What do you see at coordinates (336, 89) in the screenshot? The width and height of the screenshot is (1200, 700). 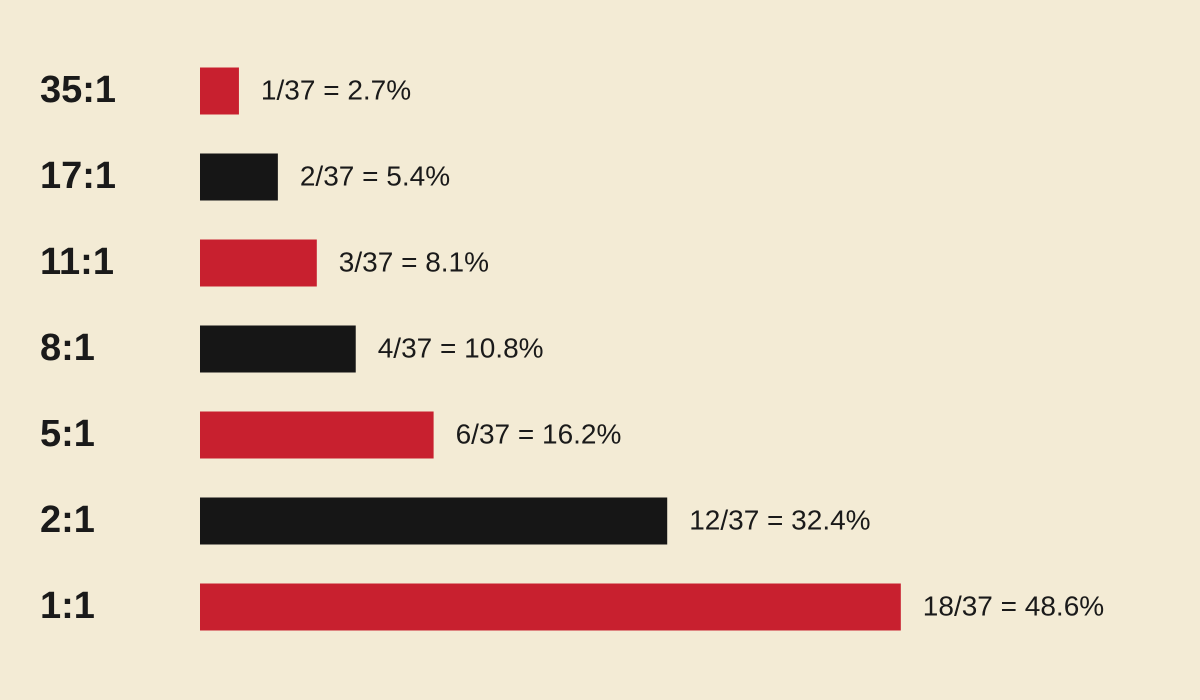 I see `value-label: 1/37 = 2.7%` at bounding box center [336, 89].